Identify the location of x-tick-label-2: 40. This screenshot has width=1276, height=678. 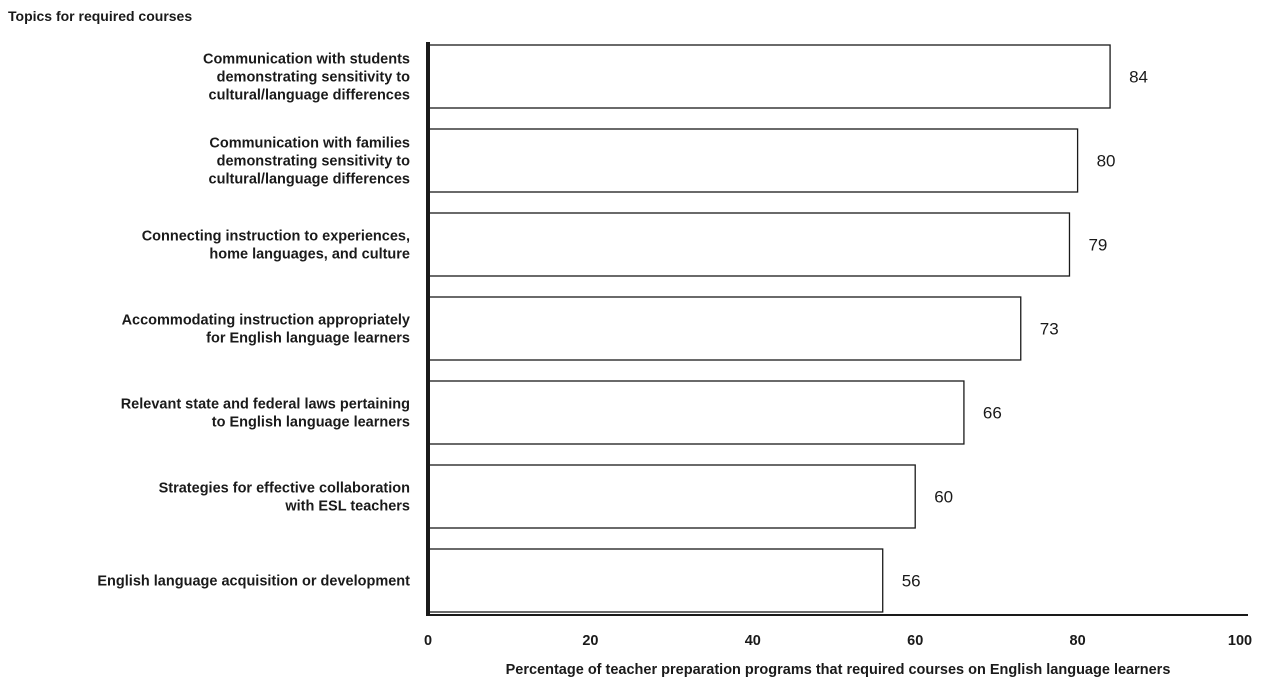
(753, 641).